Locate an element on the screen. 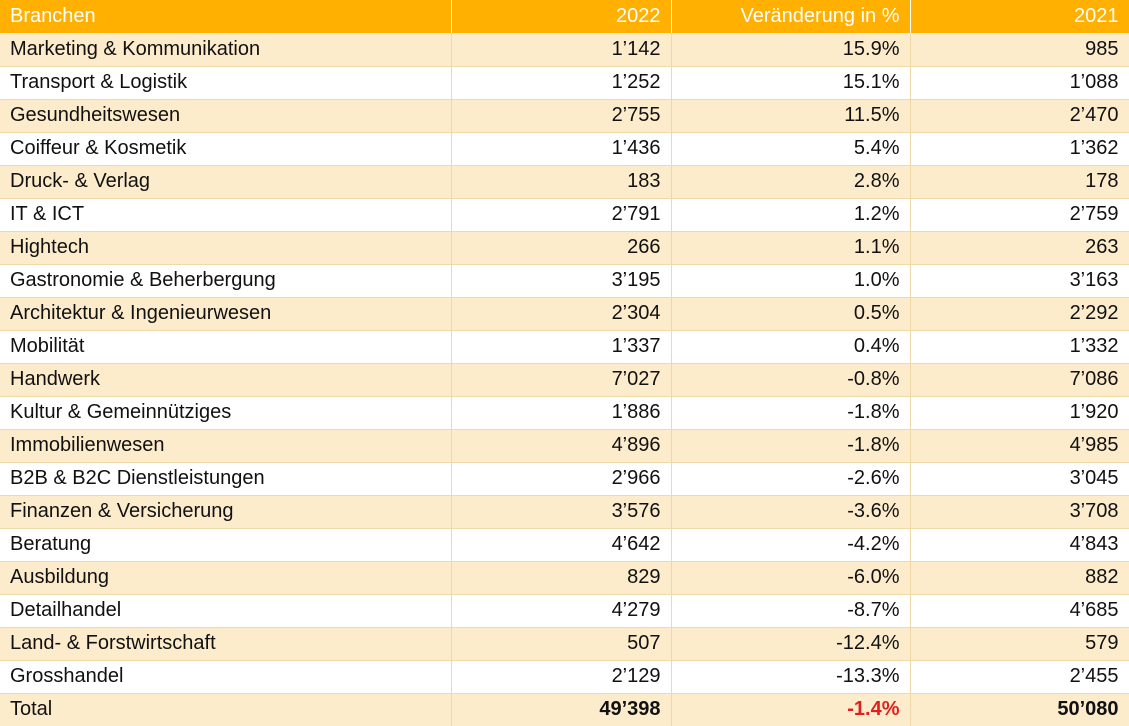  value-2022-cell: 1’252 is located at coordinates (561, 83).